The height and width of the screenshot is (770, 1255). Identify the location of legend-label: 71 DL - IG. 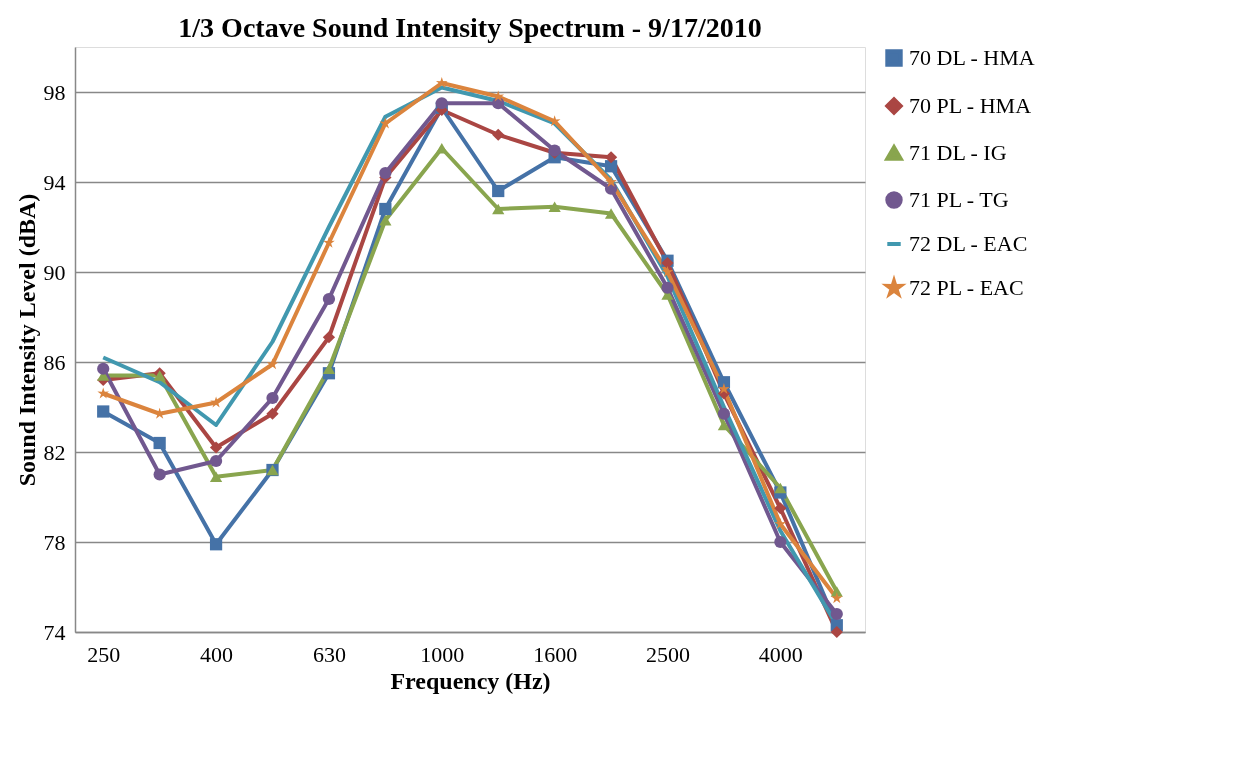
(958, 152).